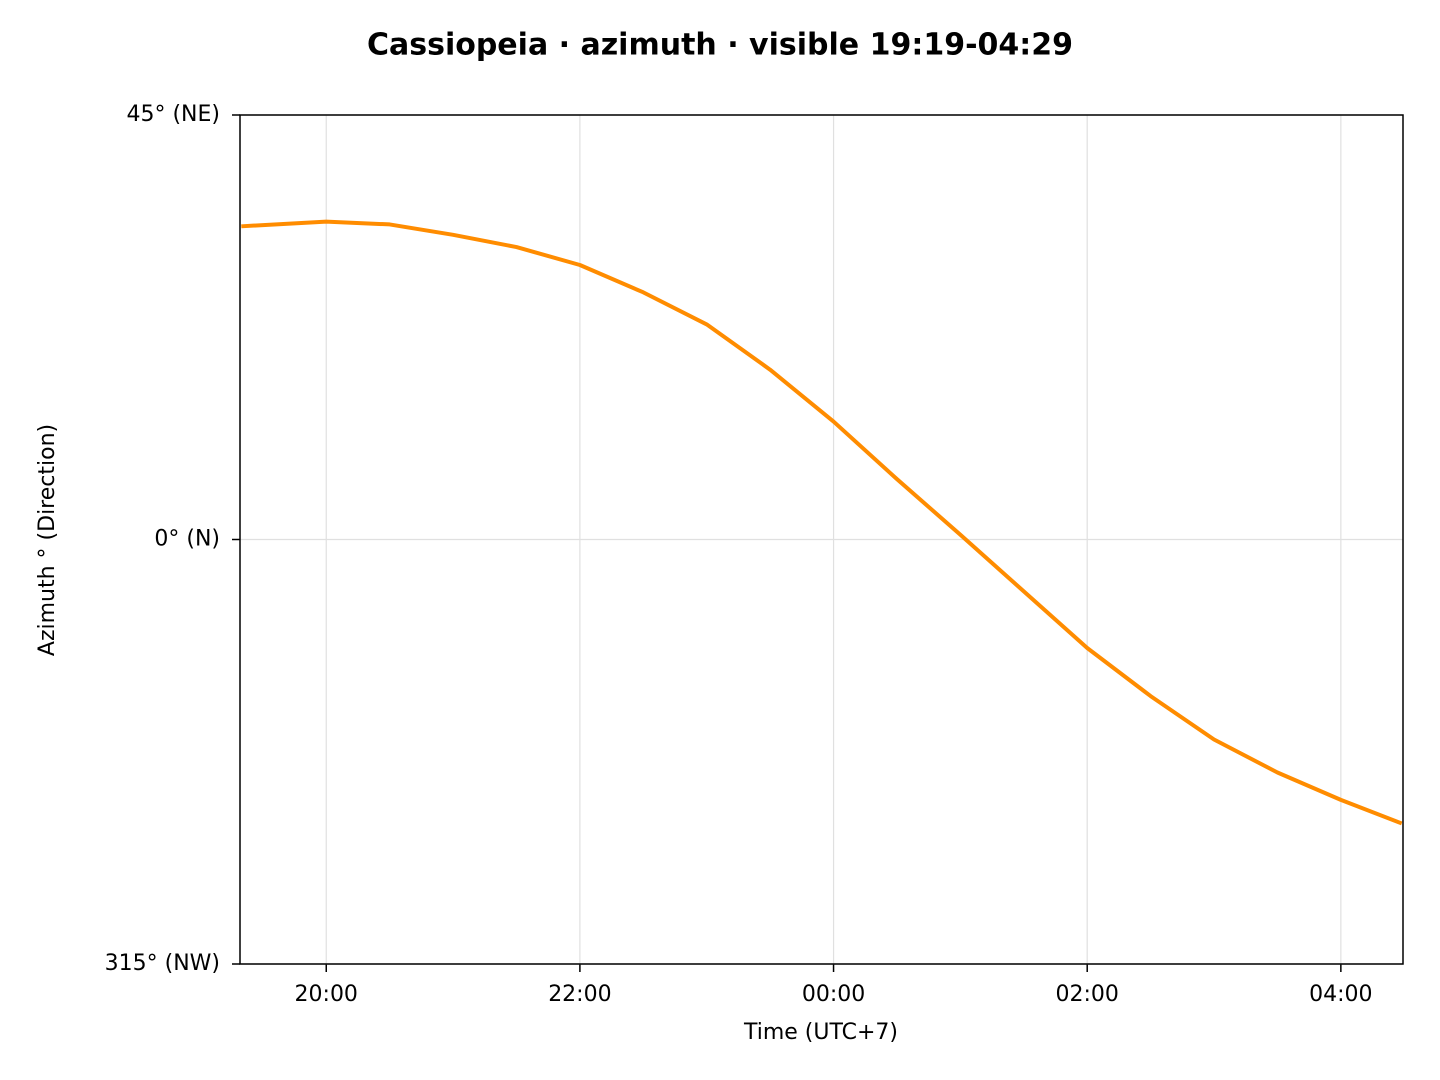 This screenshot has width=1440, height=1080. What do you see at coordinates (833, 994) in the screenshot?
I see `x-tick-label: 00:00` at bounding box center [833, 994].